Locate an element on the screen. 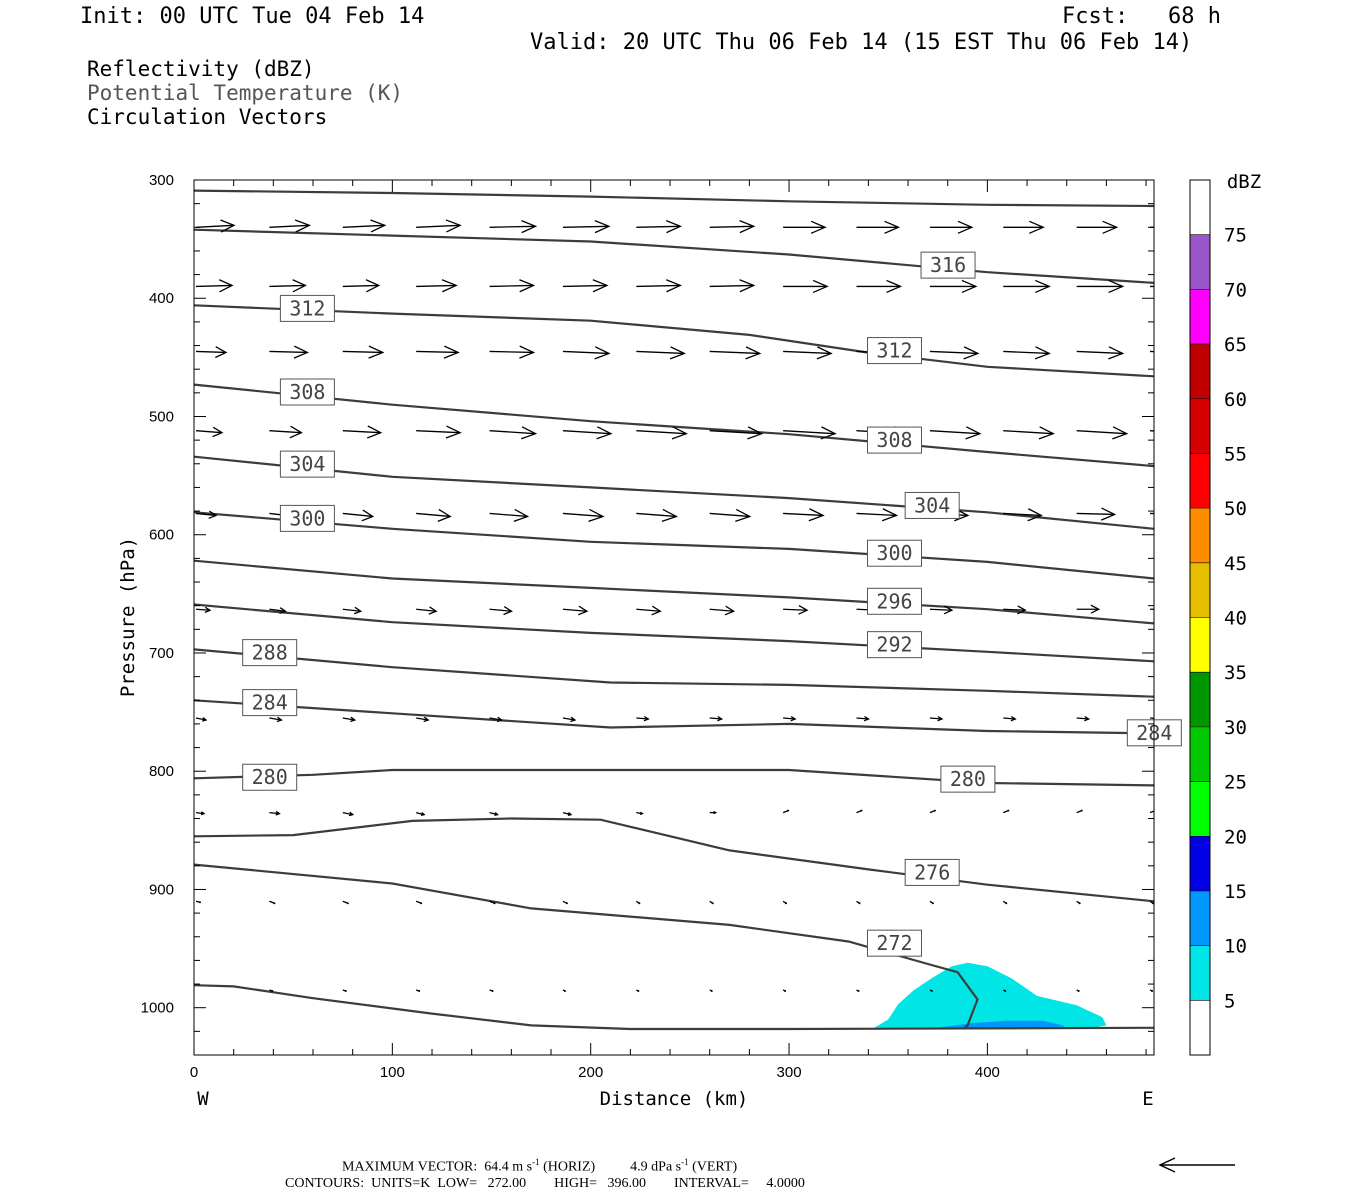 The width and height of the screenshot is (1350, 1200). contour-label-text: 284 is located at coordinates (270, 703).